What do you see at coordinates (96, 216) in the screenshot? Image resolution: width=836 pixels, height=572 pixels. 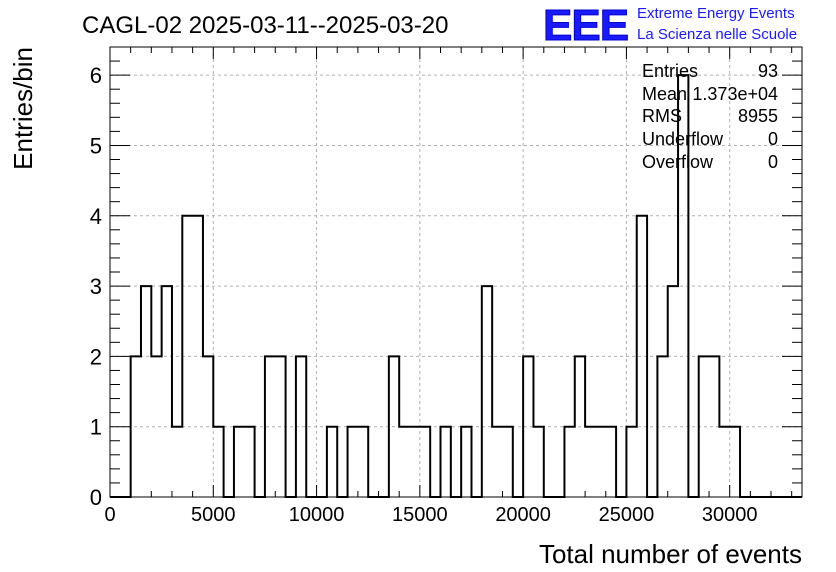 I see `y-tick-label: 4` at bounding box center [96, 216].